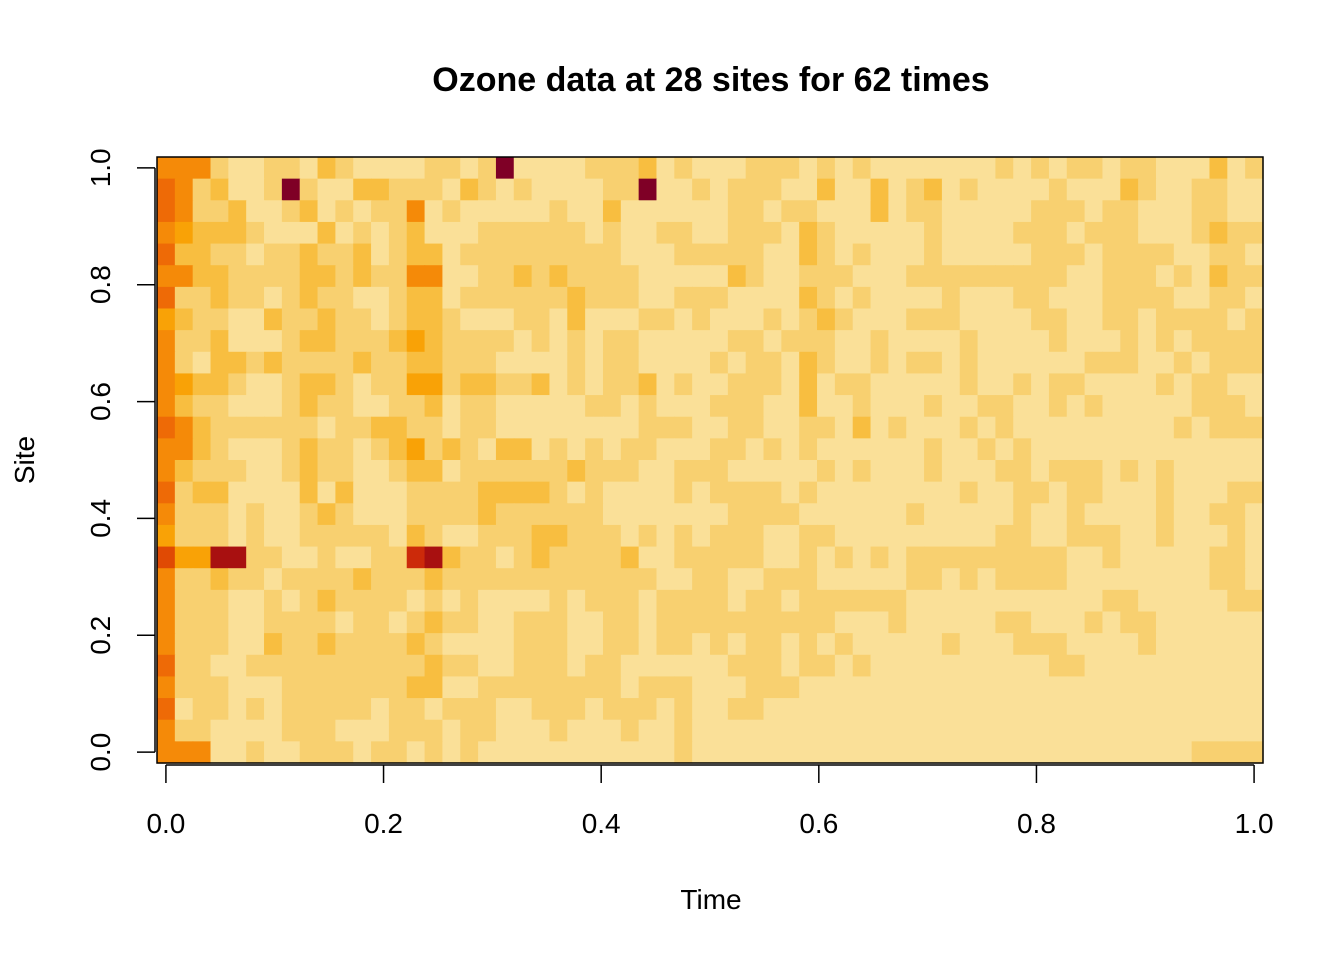 The width and height of the screenshot is (1344, 960). I want to click on x-axis: 0.0 0.2 0.4 0.6 0.8 1.0, so click(710, 801).